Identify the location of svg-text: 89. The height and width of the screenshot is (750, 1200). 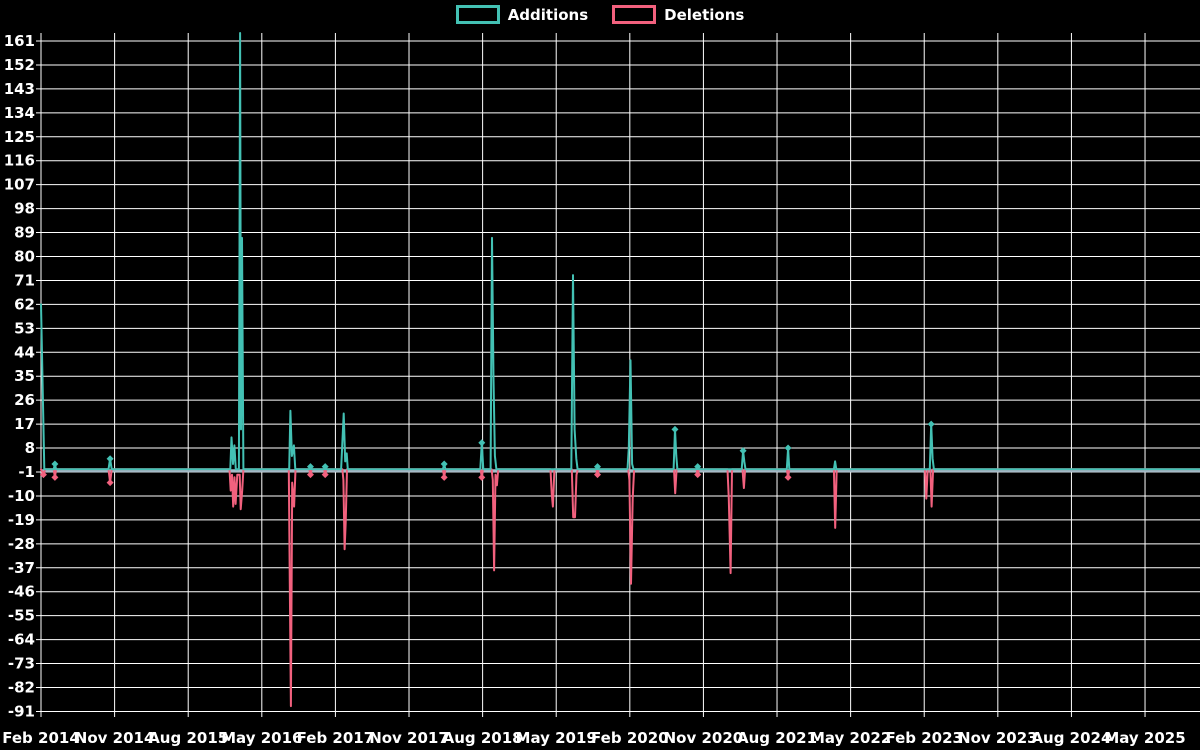
(24, 233).